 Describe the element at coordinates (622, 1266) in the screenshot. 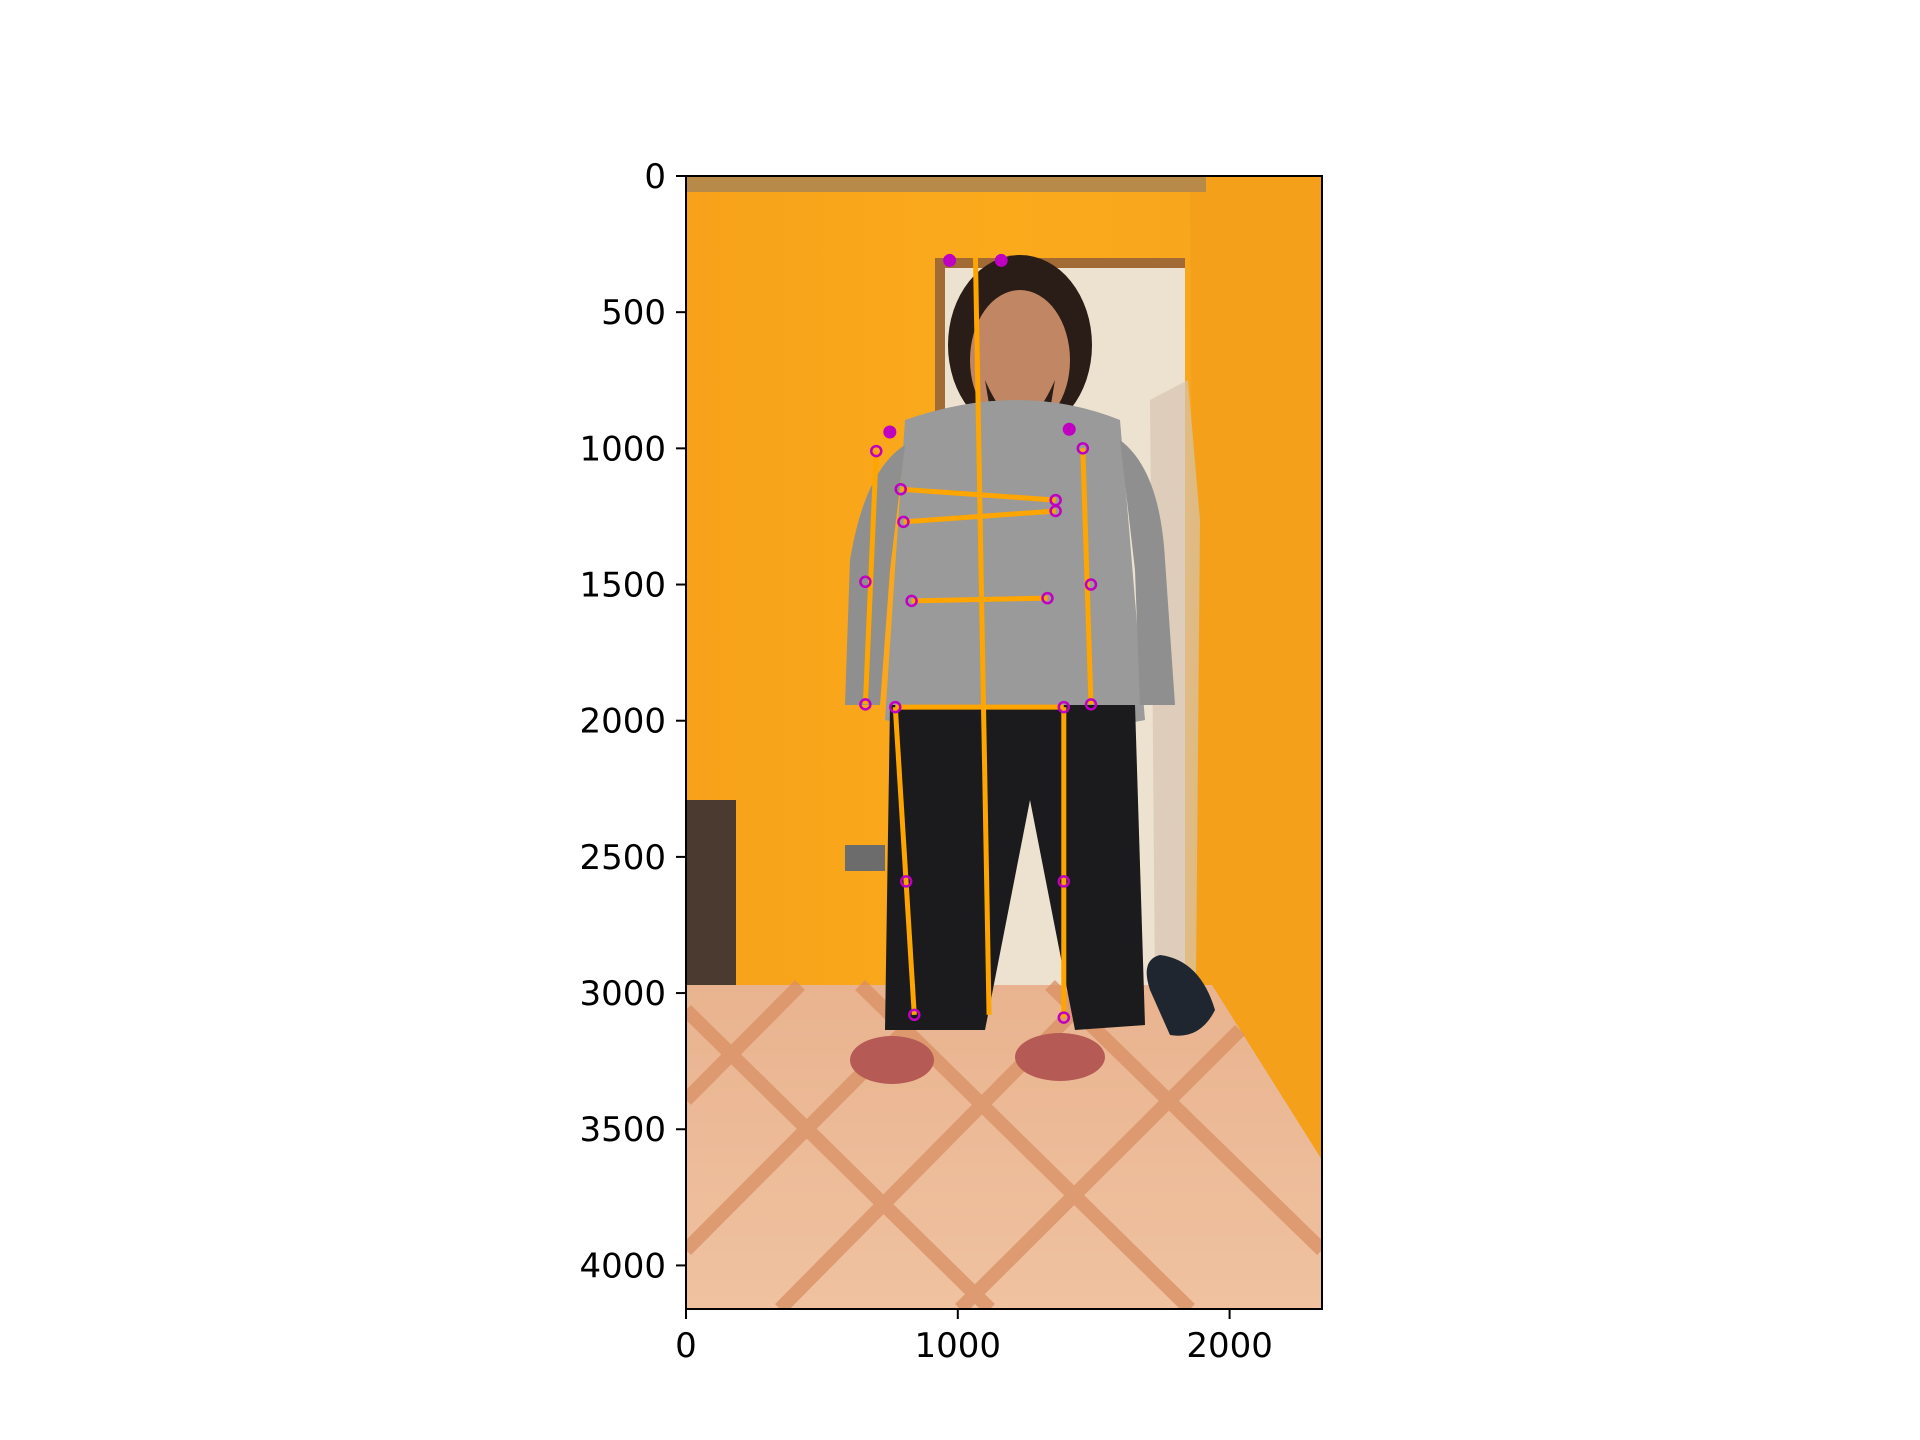

I see `y-tick-label-8: 4000` at that location.